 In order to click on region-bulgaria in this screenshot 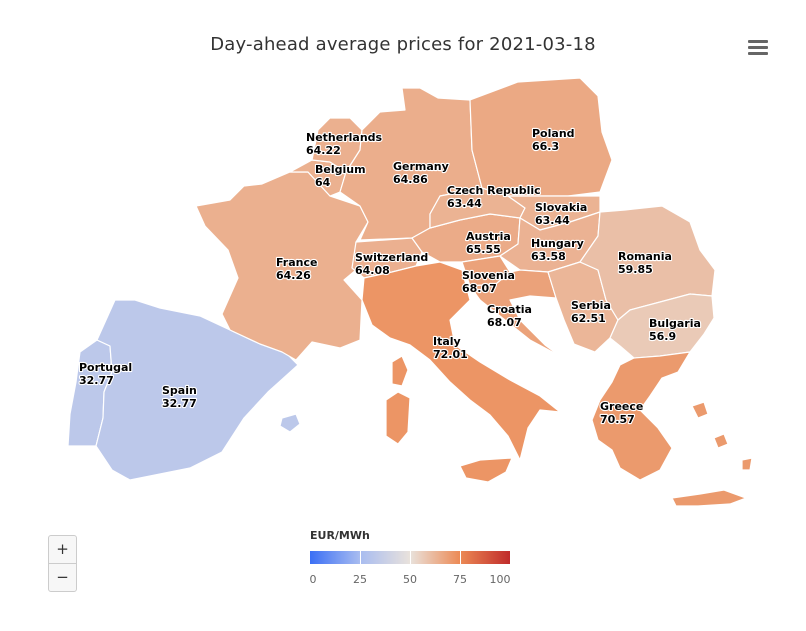, I will do `click(662, 326)`.